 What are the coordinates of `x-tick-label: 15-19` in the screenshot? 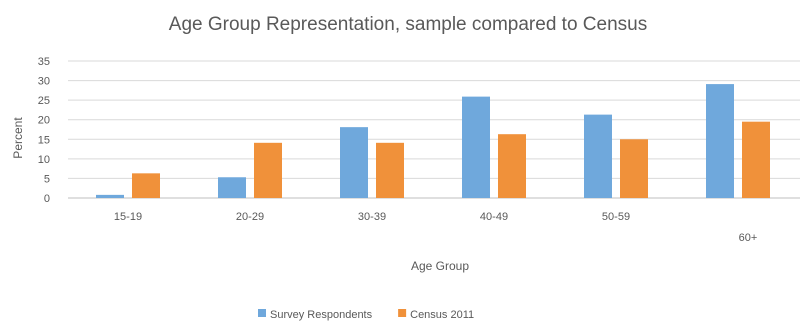 It's located at (128, 217).